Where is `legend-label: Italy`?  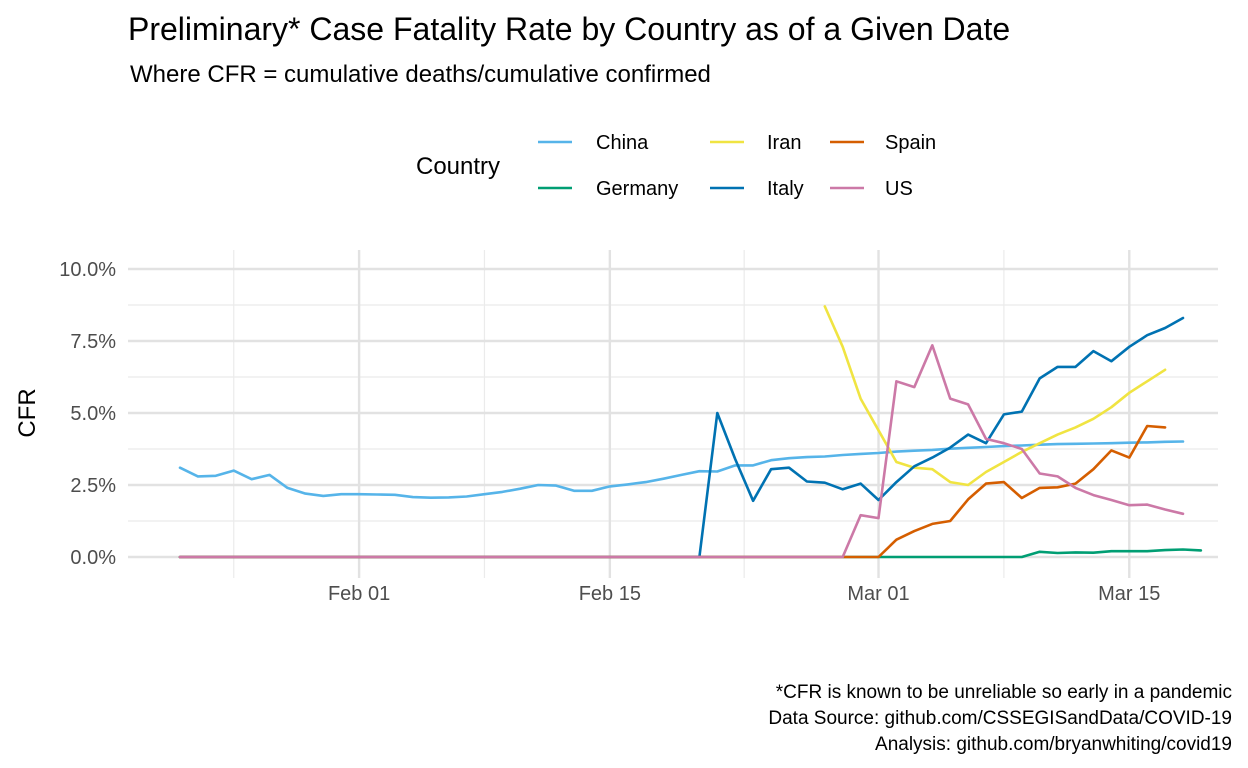
legend-label: Italy is located at coordinates (785, 189).